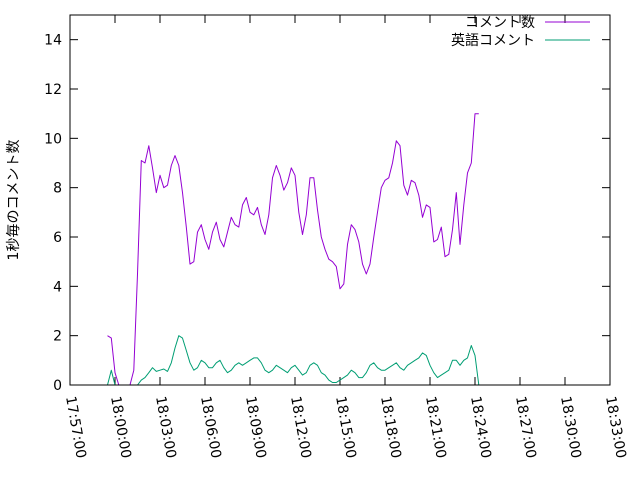 This screenshot has height=480, width=640. What do you see at coordinates (57, 337) in the screenshot?
I see `y-tick-label: 2` at bounding box center [57, 337].